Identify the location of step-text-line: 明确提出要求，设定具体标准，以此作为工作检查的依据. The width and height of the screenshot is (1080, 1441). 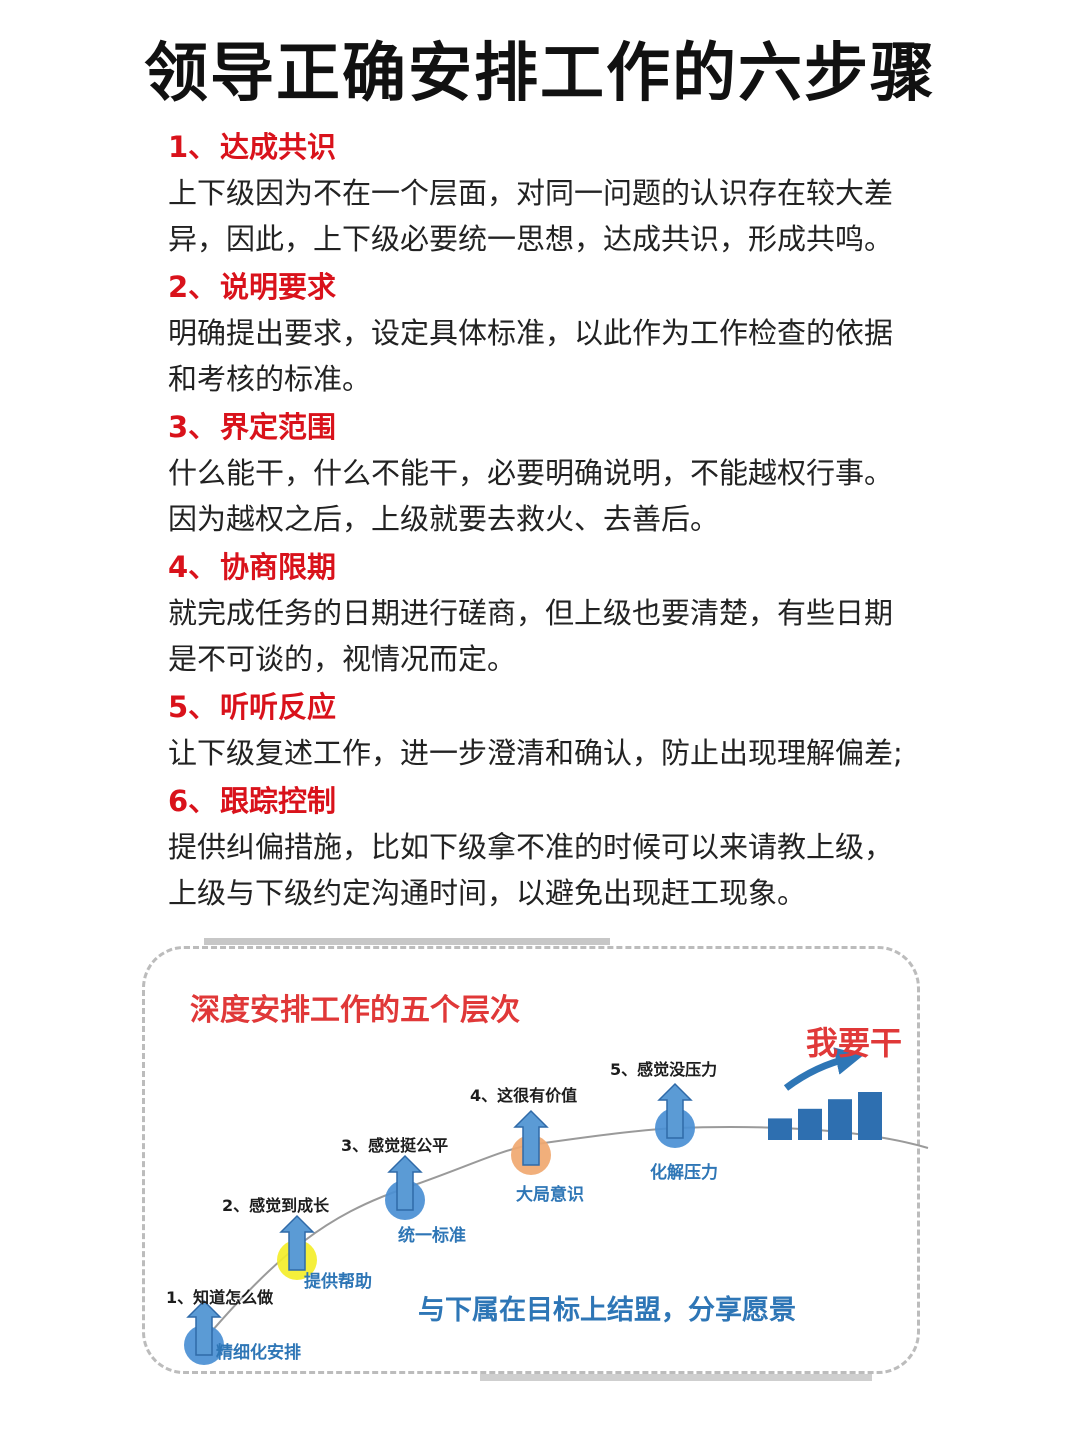
(531, 333).